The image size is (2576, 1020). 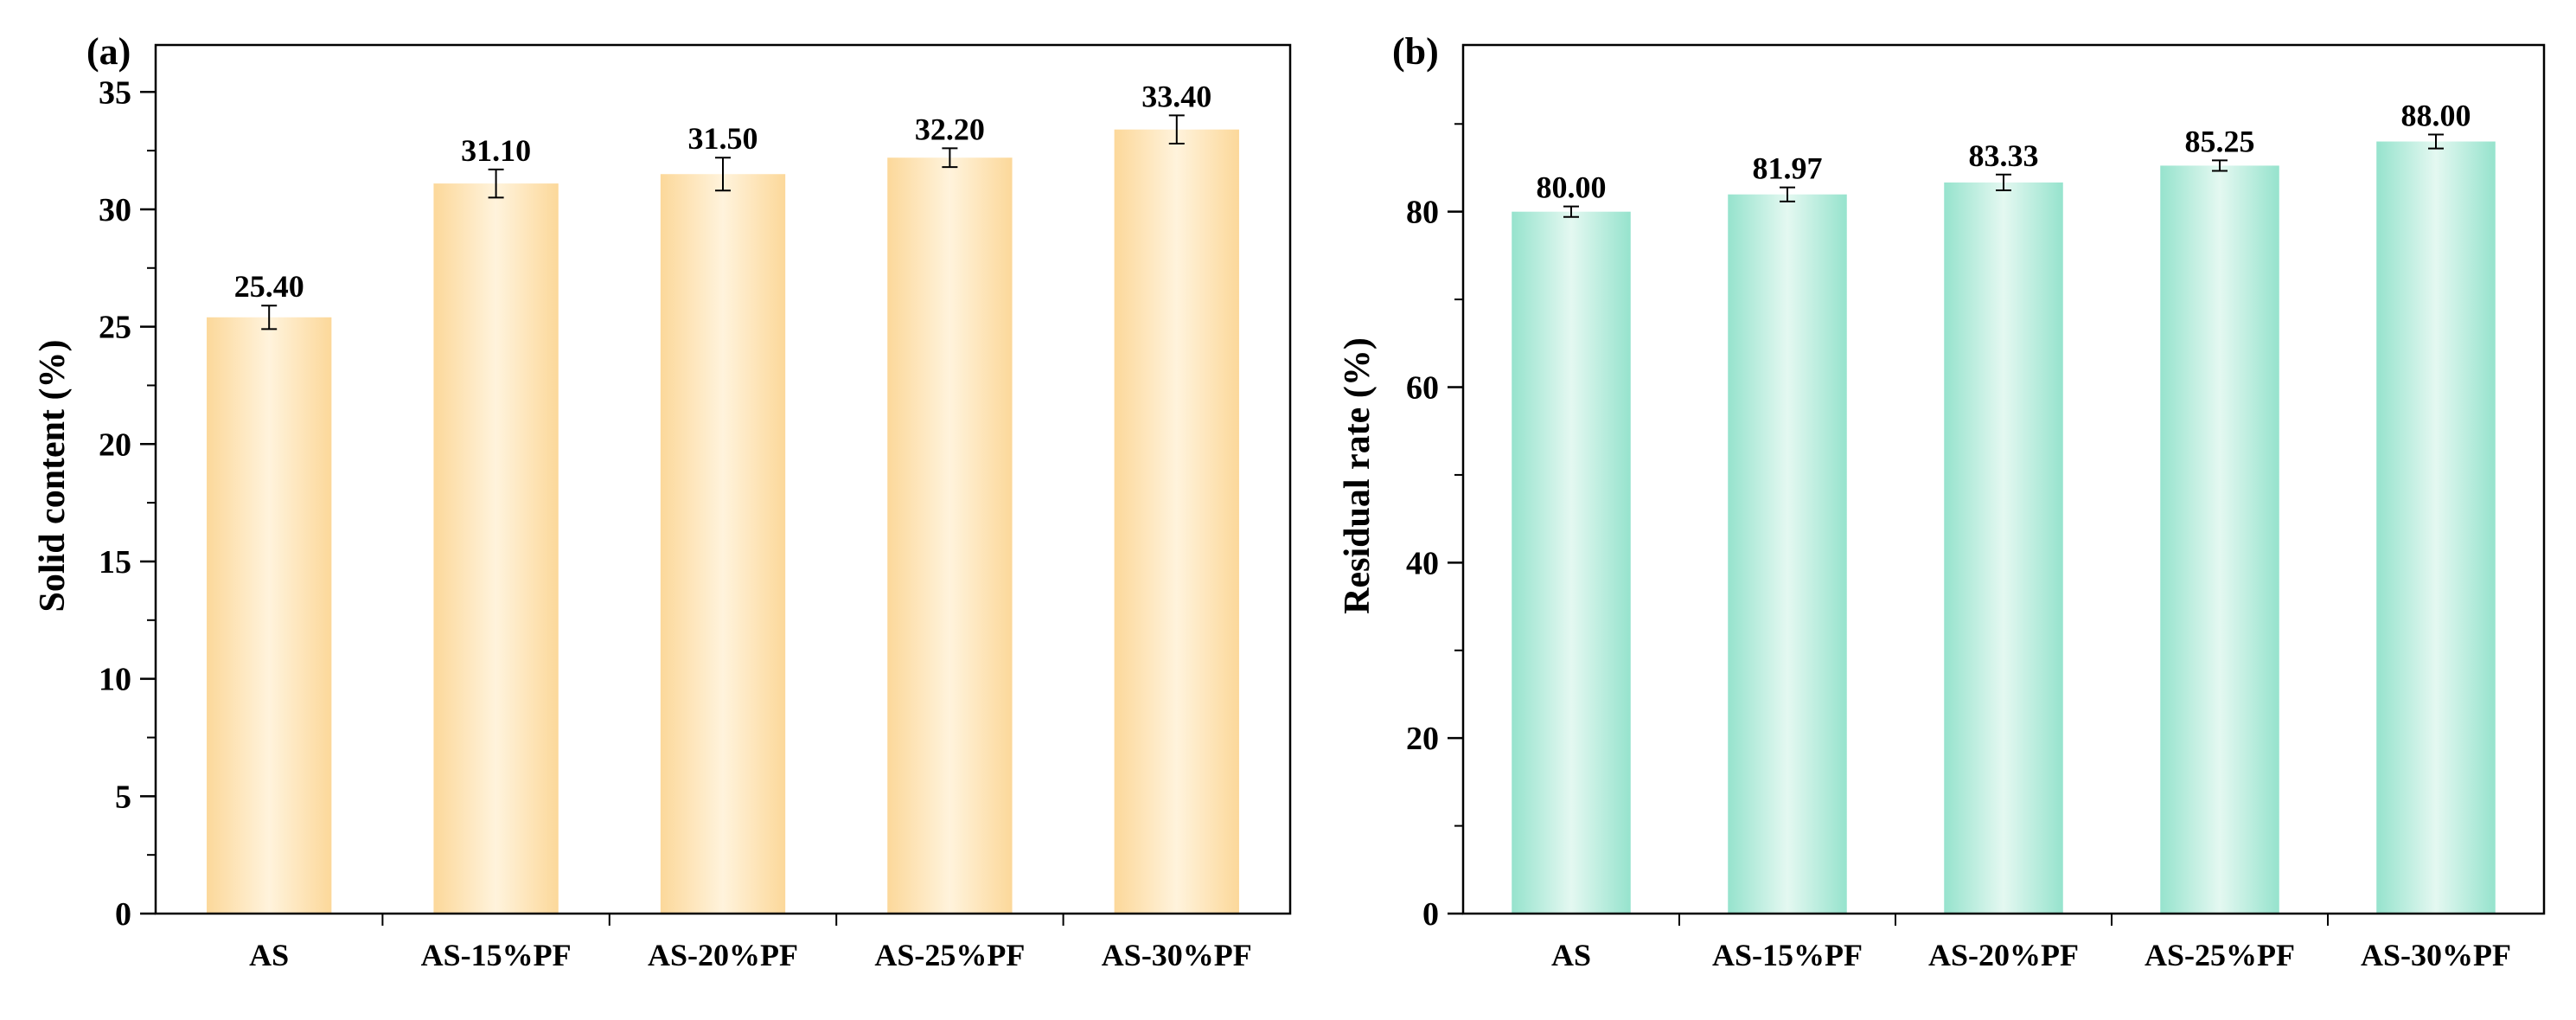 I want to click on value-label: 31.10, so click(x=496, y=150).